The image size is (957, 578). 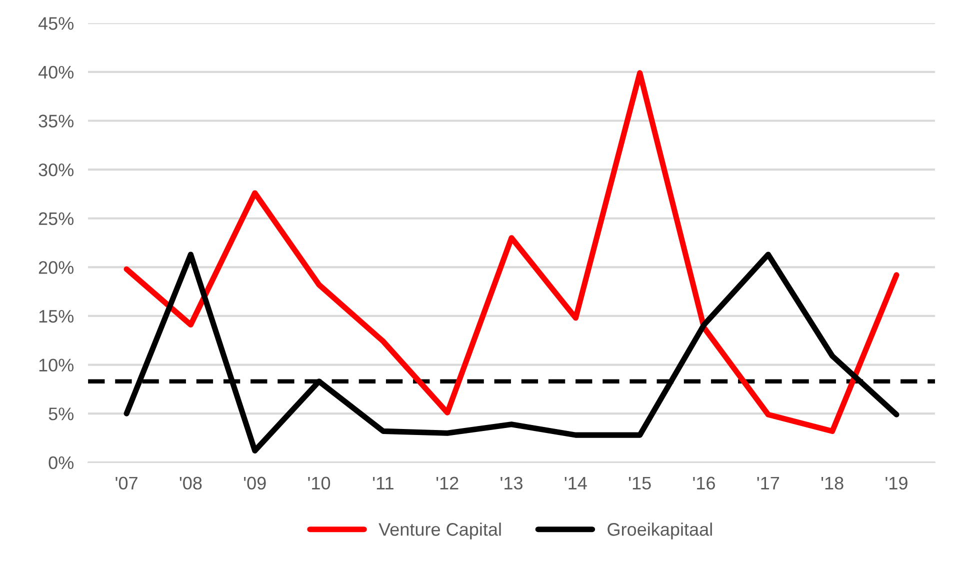 What do you see at coordinates (61, 463) in the screenshot?
I see `y-tick-label: 0%` at bounding box center [61, 463].